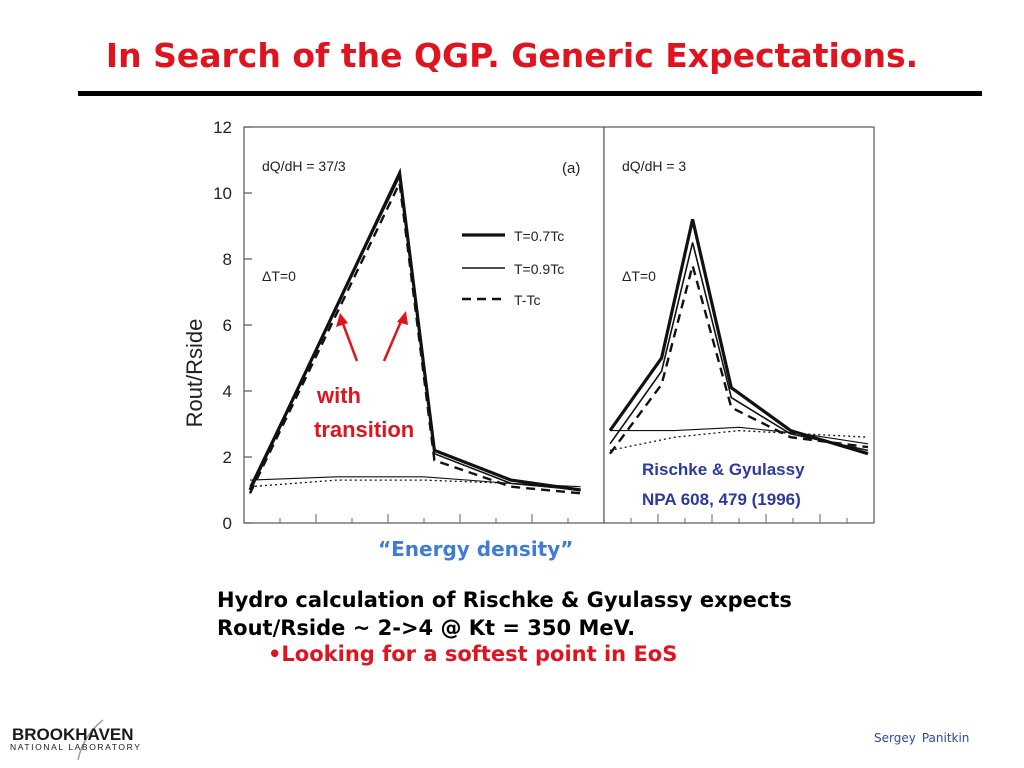 This screenshot has height=768, width=1024. I want to click on legend-entry-1: T=0.7Tc, so click(539, 236).